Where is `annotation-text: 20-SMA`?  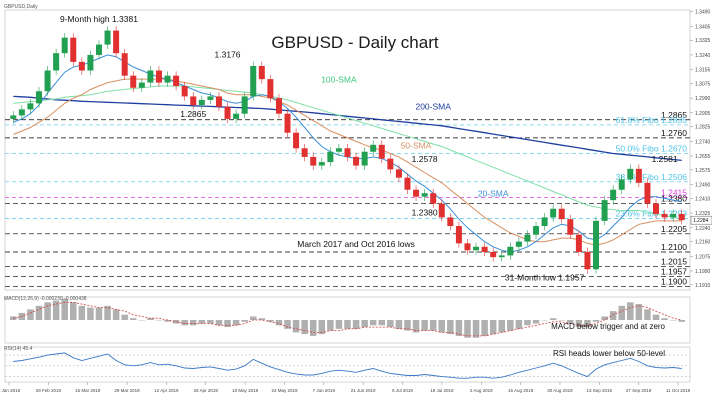
annotation-text: 20-SMA is located at coordinates (493, 194).